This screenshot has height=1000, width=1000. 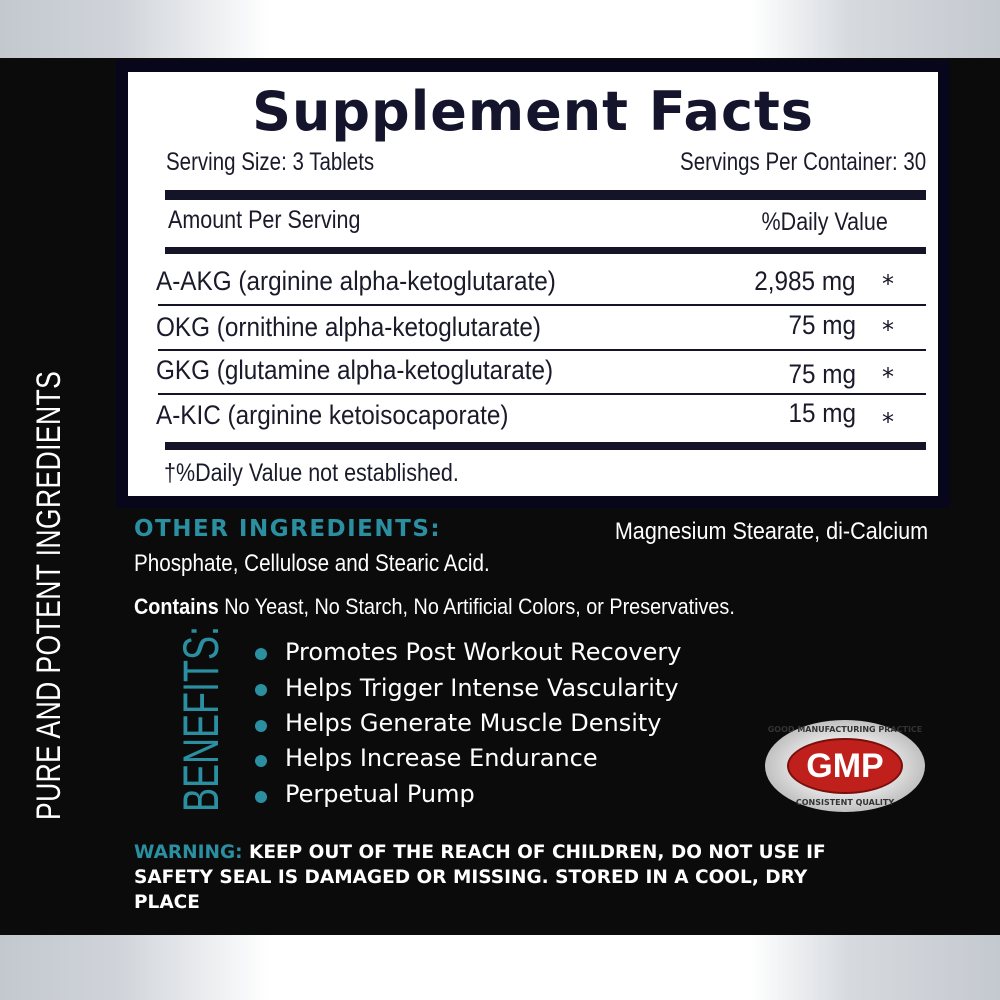 What do you see at coordinates (312, 563) in the screenshot?
I see `other-ingredients-line2: Phosphate, Cellulose and Stearic Acid.` at bounding box center [312, 563].